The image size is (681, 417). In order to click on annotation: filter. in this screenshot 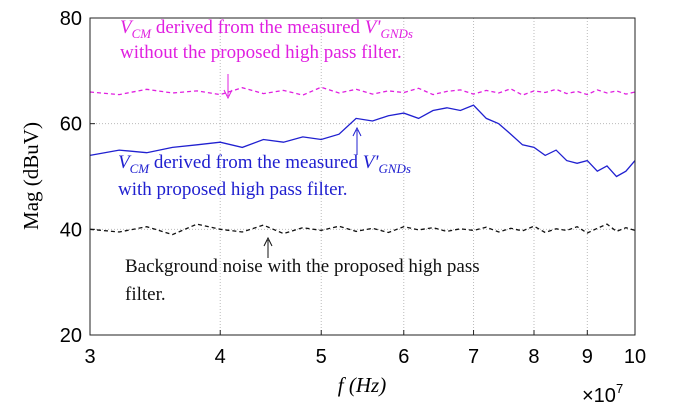, I will do `click(145, 294)`.